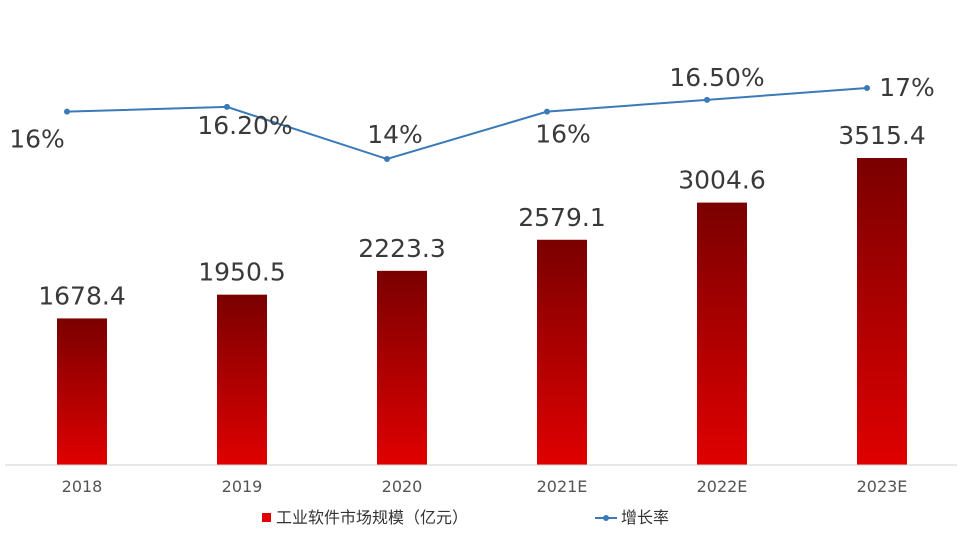 This screenshot has height=547, width=962. I want to click on bar-label-2023E: 3515.4, so click(881, 135).